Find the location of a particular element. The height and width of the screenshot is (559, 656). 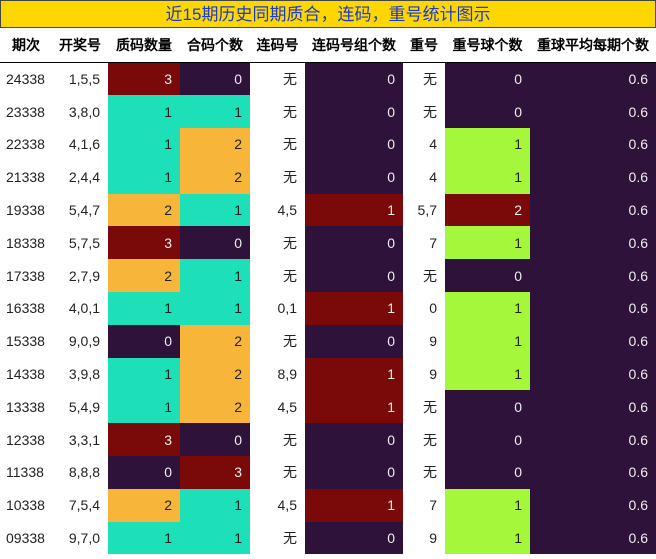

table-cell: 9,0,9 is located at coordinates (84, 341).